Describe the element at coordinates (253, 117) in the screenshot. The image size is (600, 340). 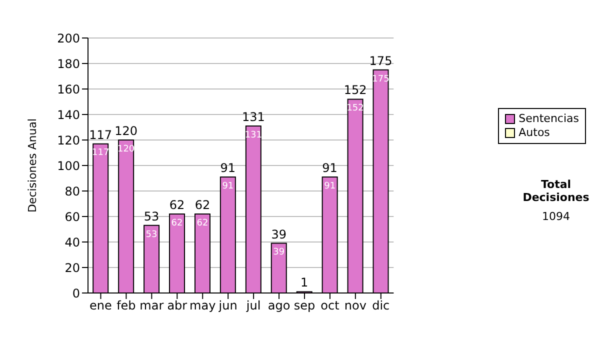
I see `total-label: 131` at that location.